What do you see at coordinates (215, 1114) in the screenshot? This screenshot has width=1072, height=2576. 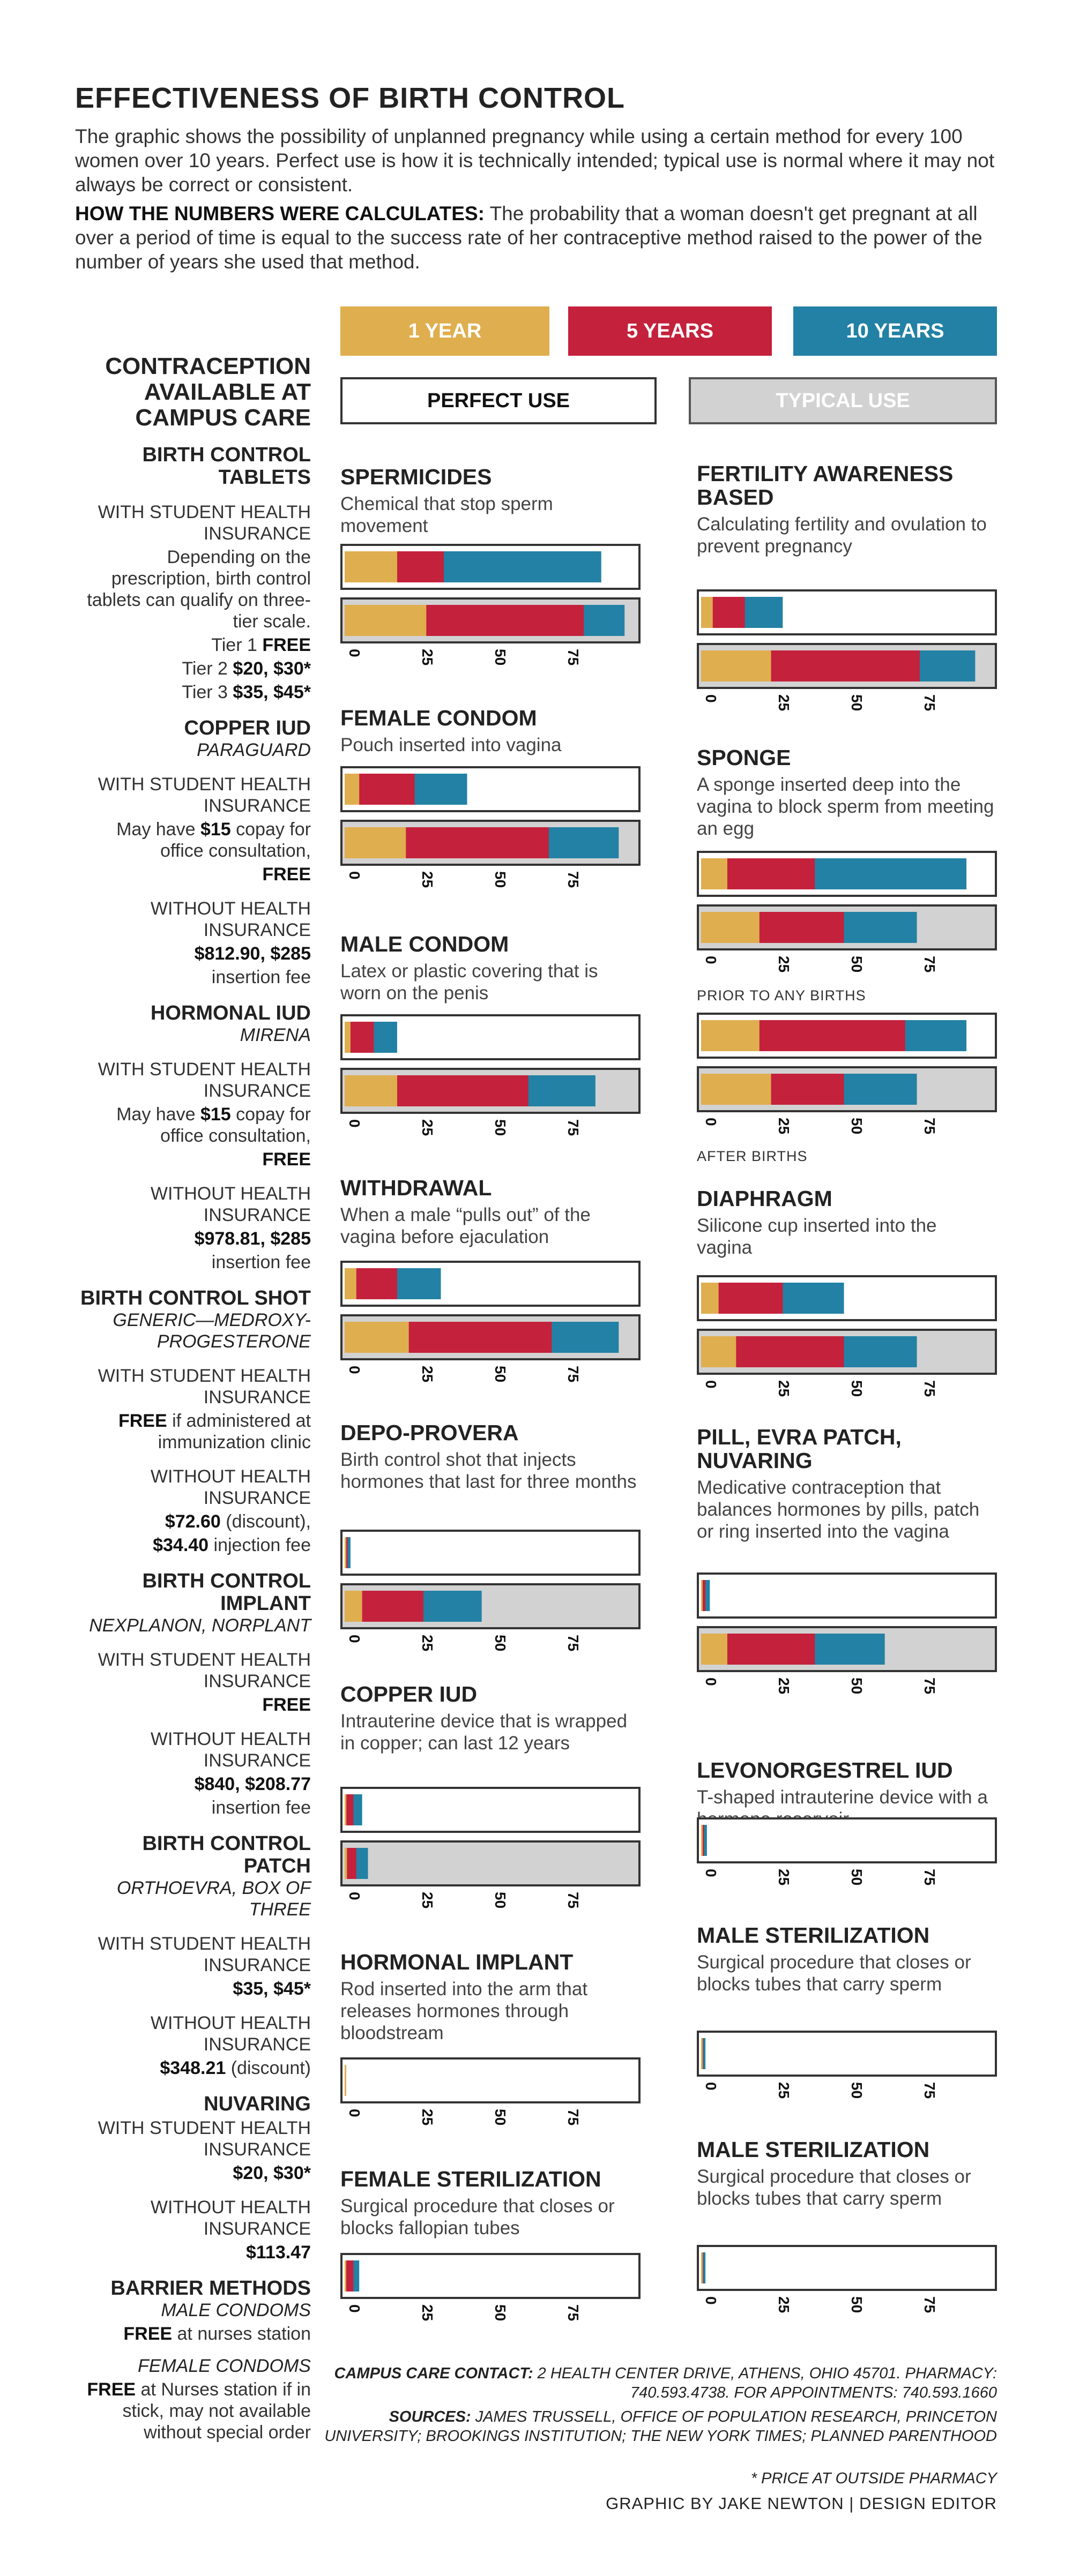 I see `hormonal-copay-amount: $15` at bounding box center [215, 1114].